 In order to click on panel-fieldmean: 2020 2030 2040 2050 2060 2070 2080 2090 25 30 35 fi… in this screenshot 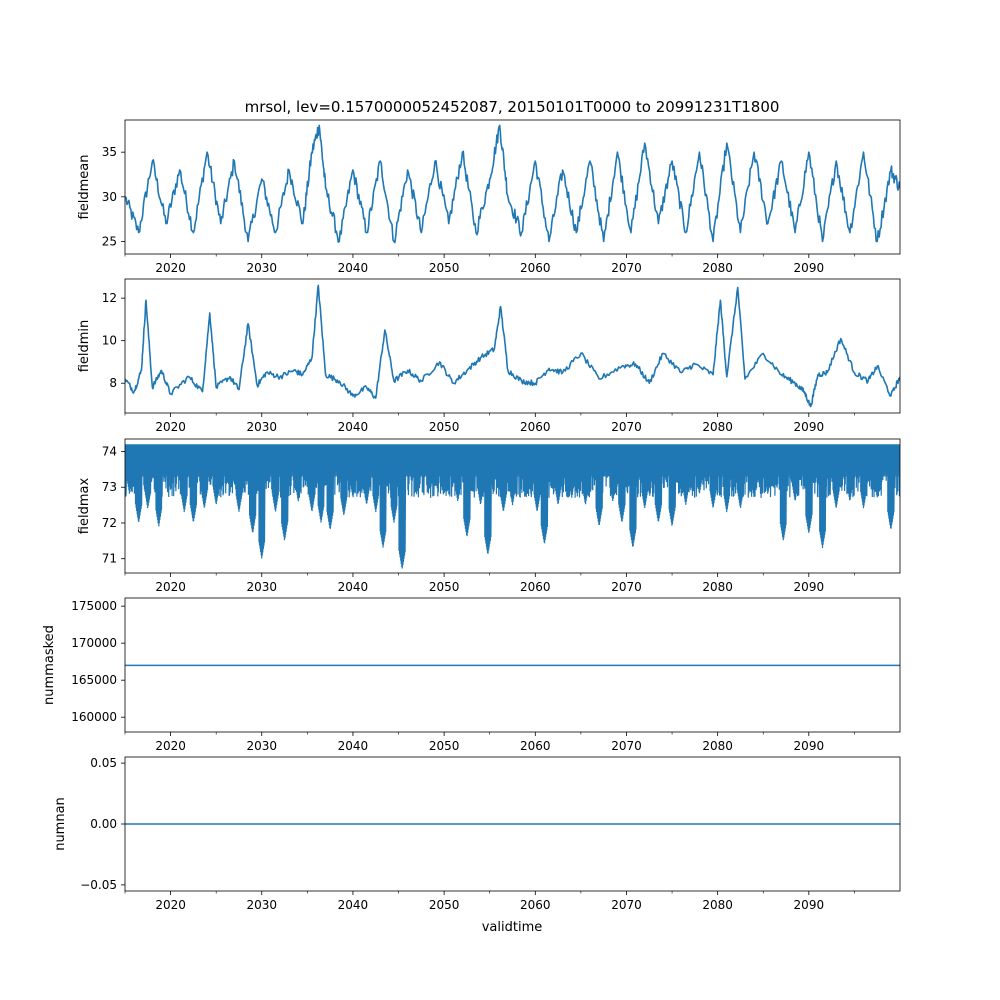, I will do `click(489, 197)`.